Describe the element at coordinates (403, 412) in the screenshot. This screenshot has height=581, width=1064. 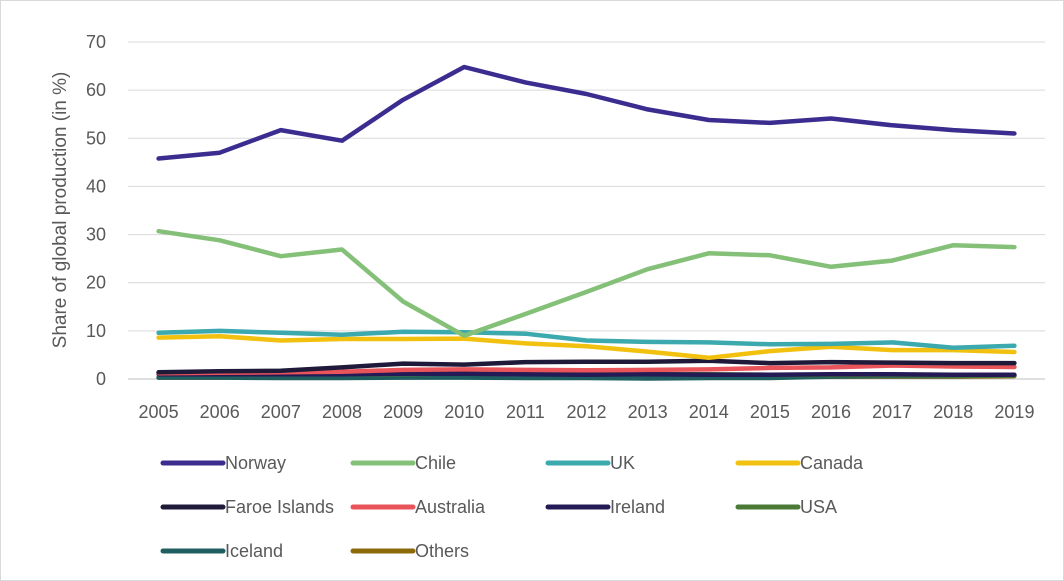
I see `x-tick-label: 2009` at that location.